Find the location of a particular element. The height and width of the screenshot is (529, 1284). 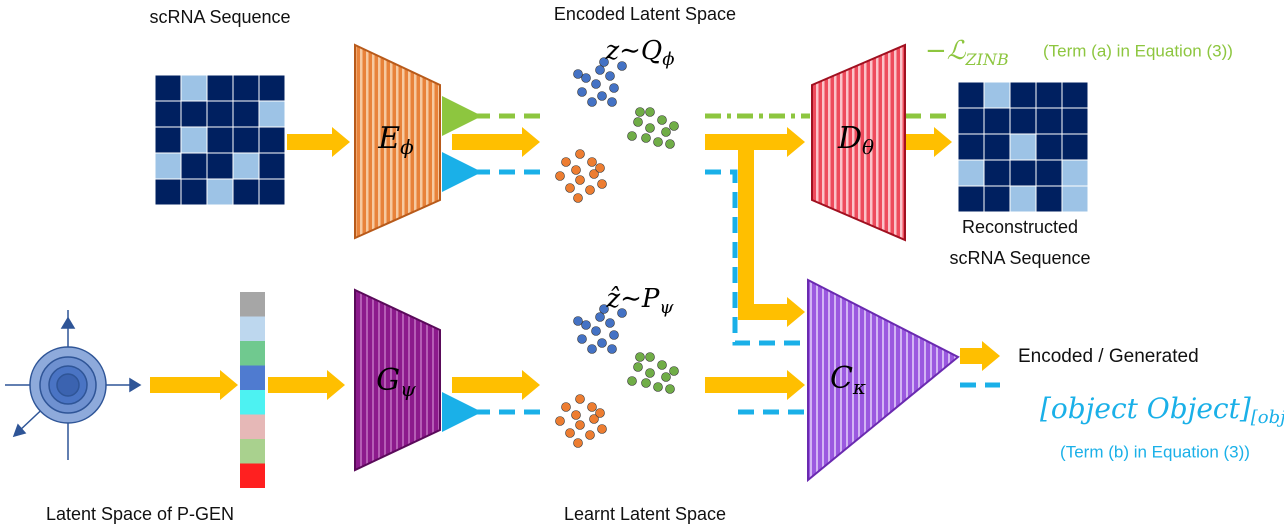

generator is located at coordinates (397, 380).